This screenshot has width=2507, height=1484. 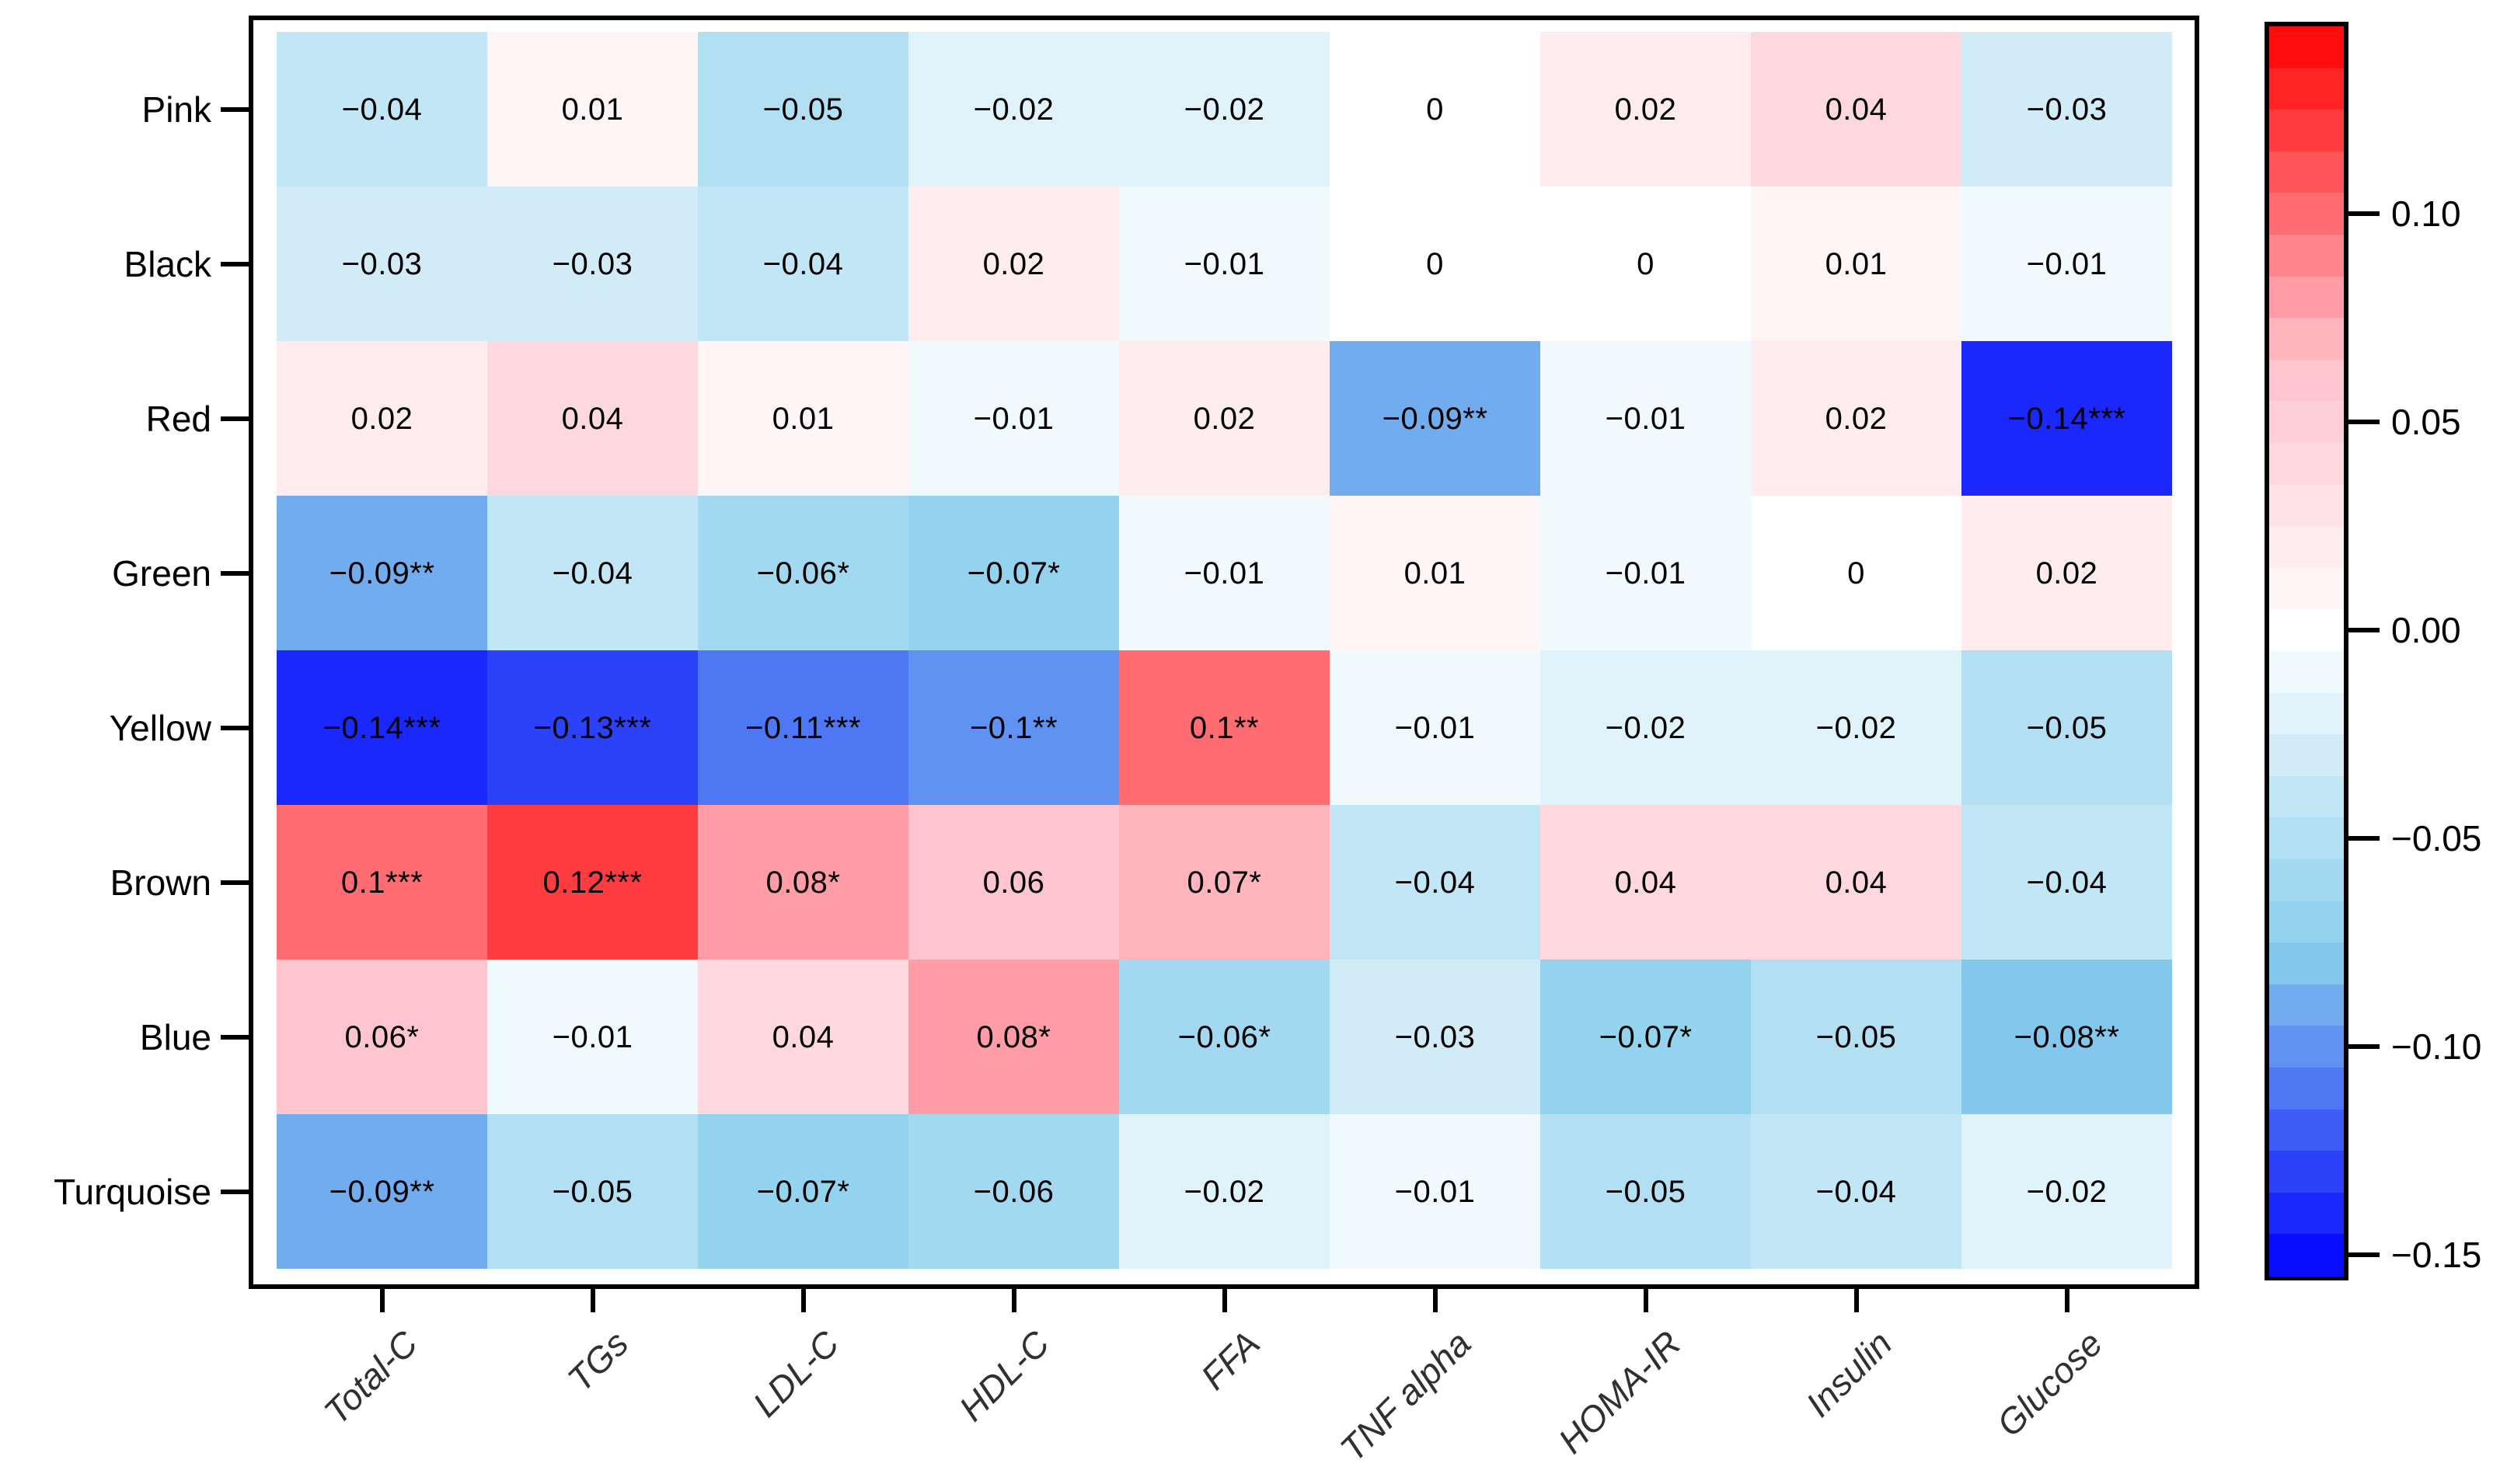 I want to click on row-label-green: Green, so click(x=162, y=573).